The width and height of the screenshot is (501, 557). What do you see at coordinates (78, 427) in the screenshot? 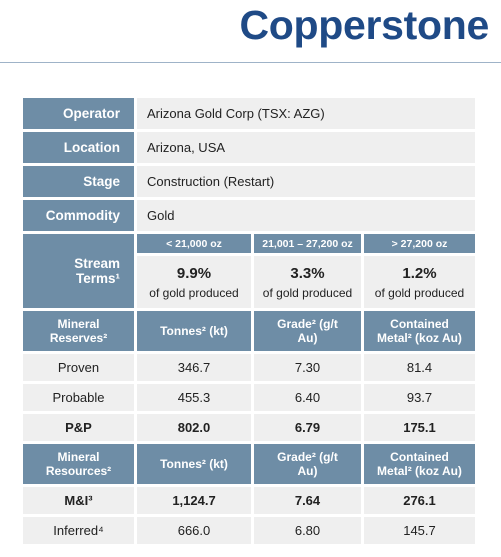
I see `row-label: P&P` at bounding box center [78, 427].